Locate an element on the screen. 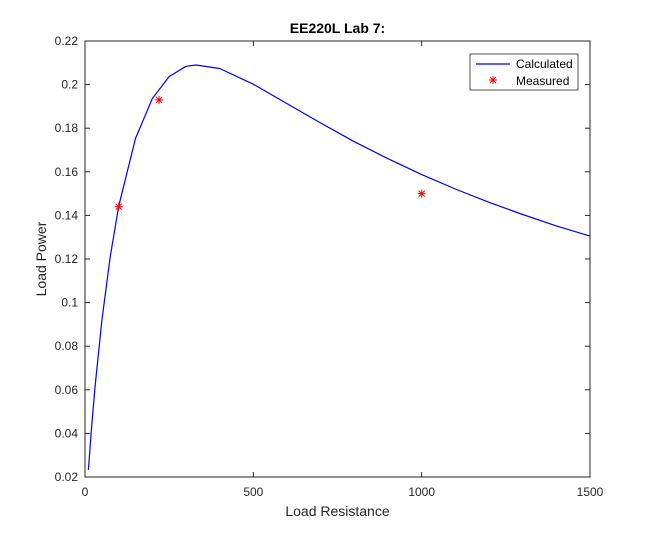  legend-label-measured: Measured is located at coordinates (542, 81).